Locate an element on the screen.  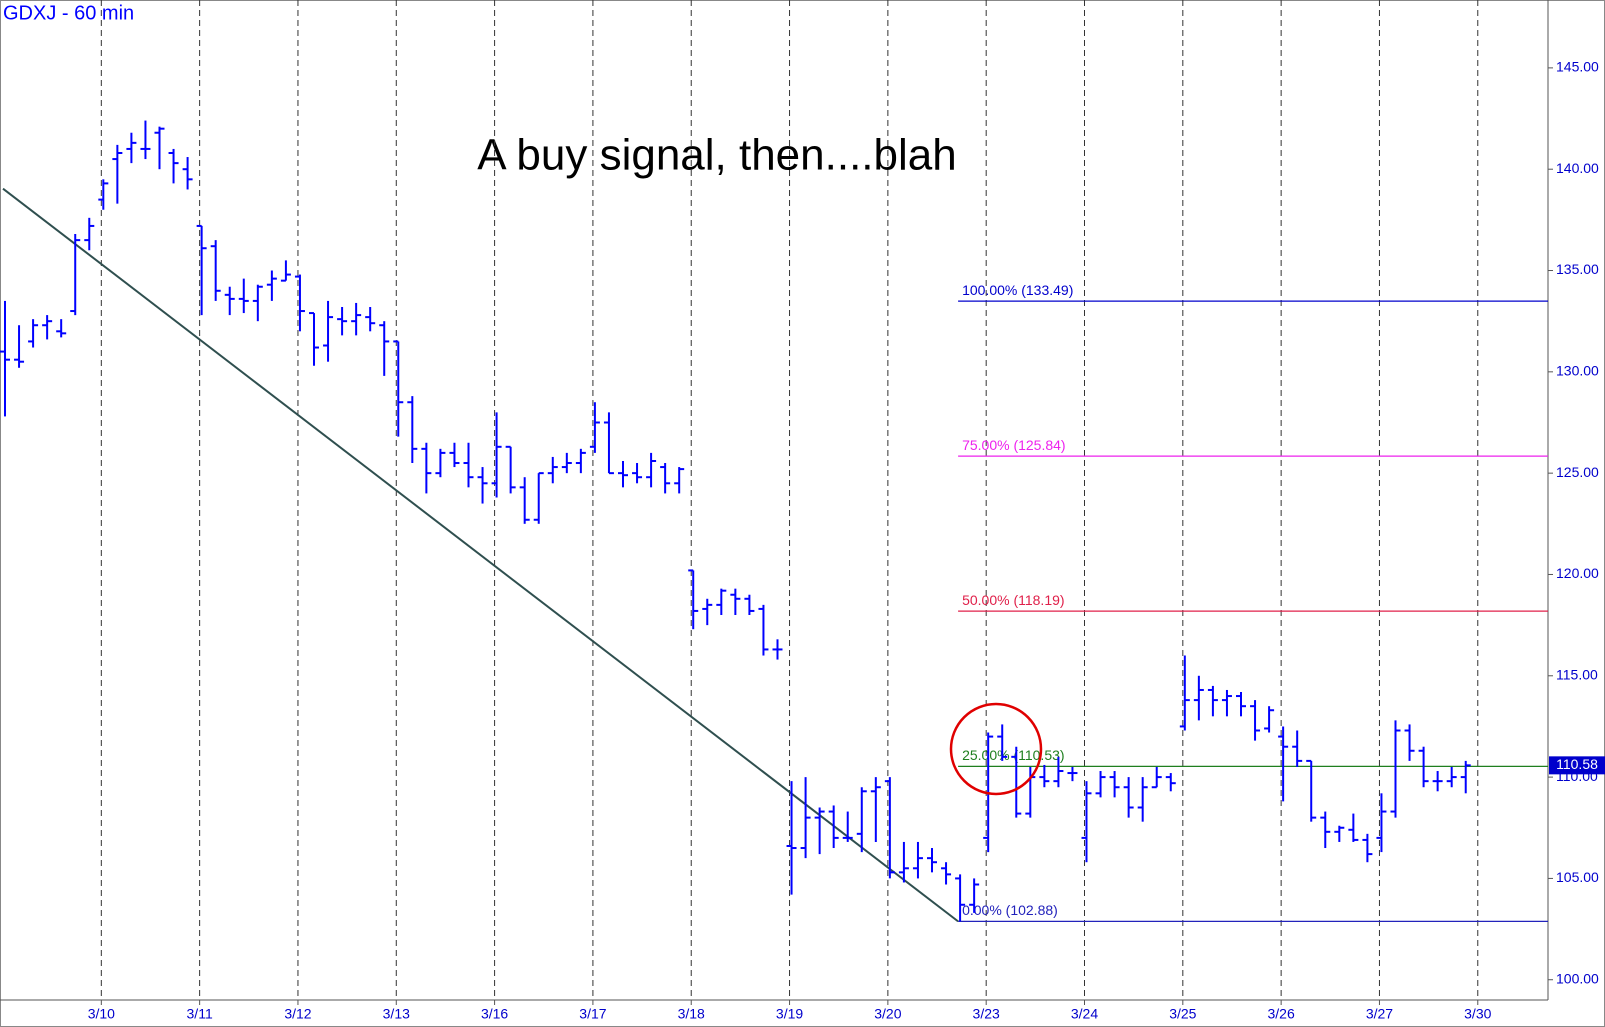
last-price-box is located at coordinates (1577, 765).